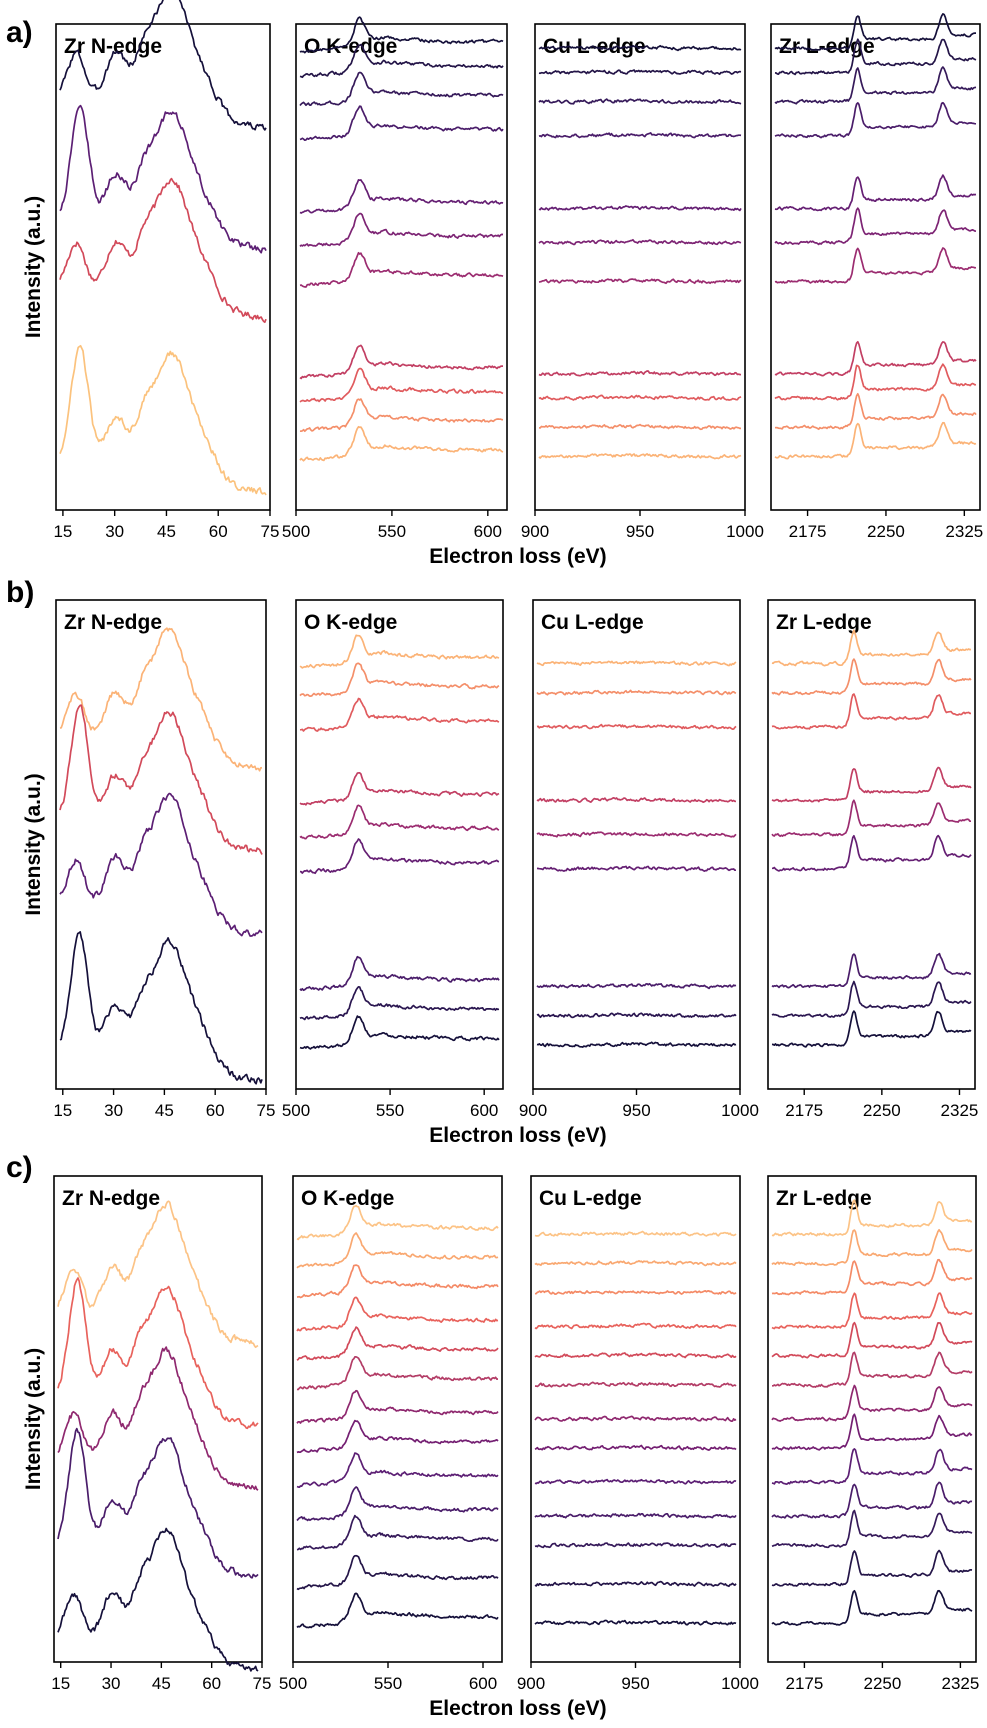 Image resolution: width=987 pixels, height=1728 pixels. Describe the element at coordinates (804, 1110) in the screenshot. I see `x-tick-label: 2175` at that location.